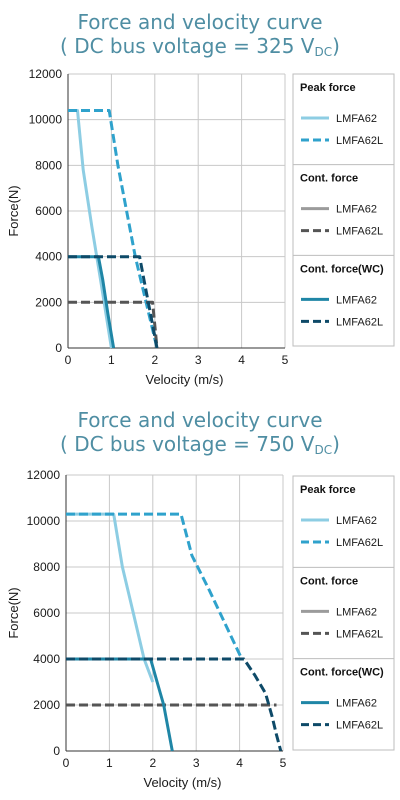 The height and width of the screenshot is (800, 400). I want to click on series-group, so click(113, 229).